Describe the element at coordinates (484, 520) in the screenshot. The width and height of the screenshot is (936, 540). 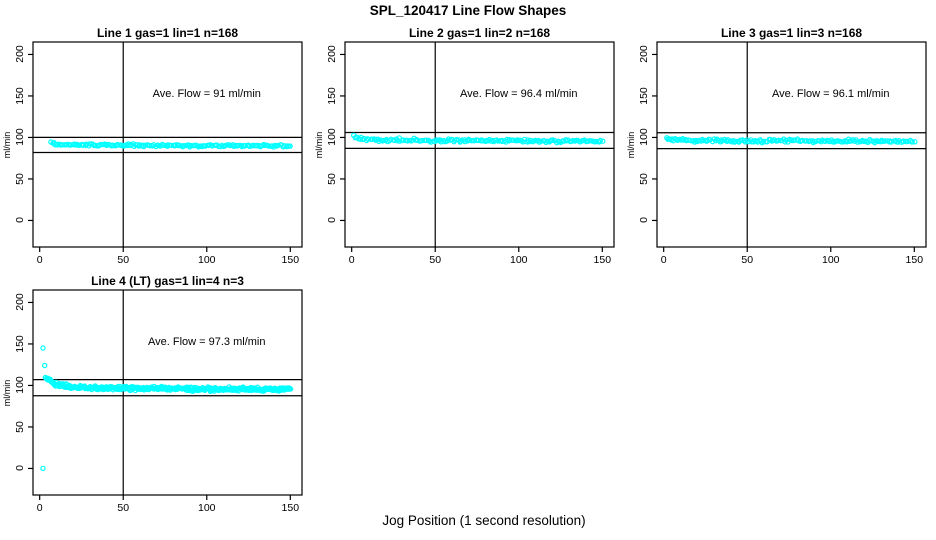
I see `x-axis-label: Jog Position (1 second resolution)` at that location.